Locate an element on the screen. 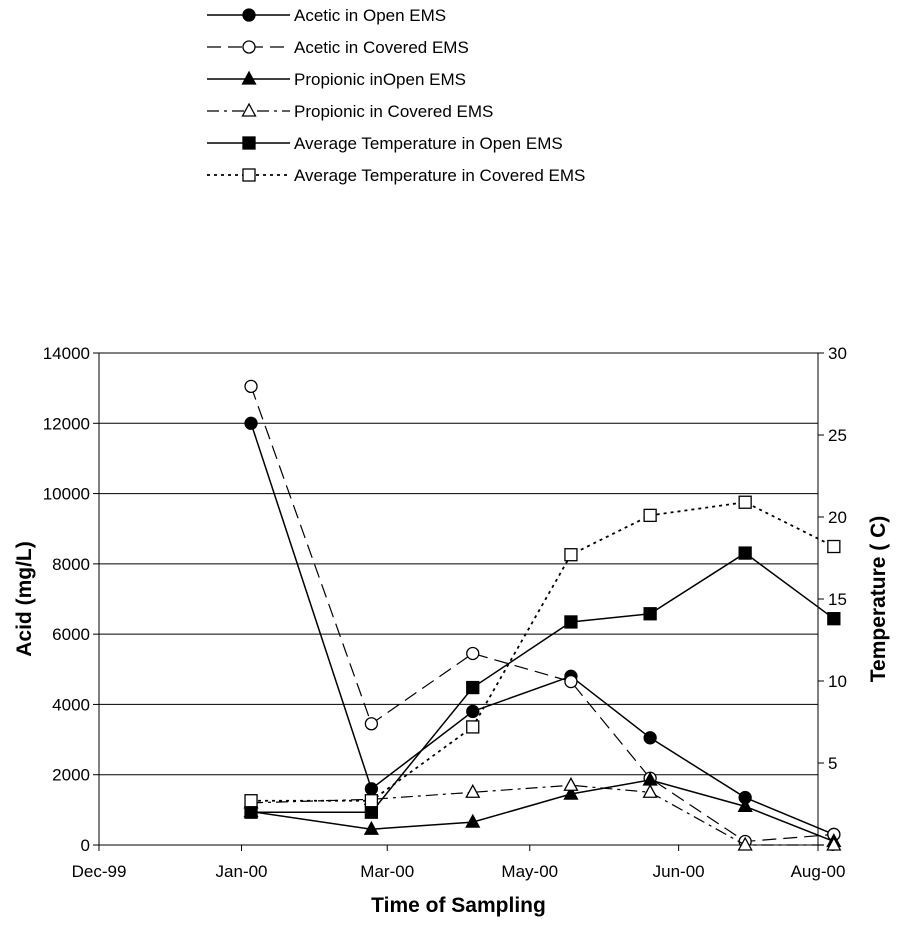 Image resolution: width=899 pixels, height=939 pixels. legend-item: Acetic in Covered EMS is located at coordinates (338, 47).